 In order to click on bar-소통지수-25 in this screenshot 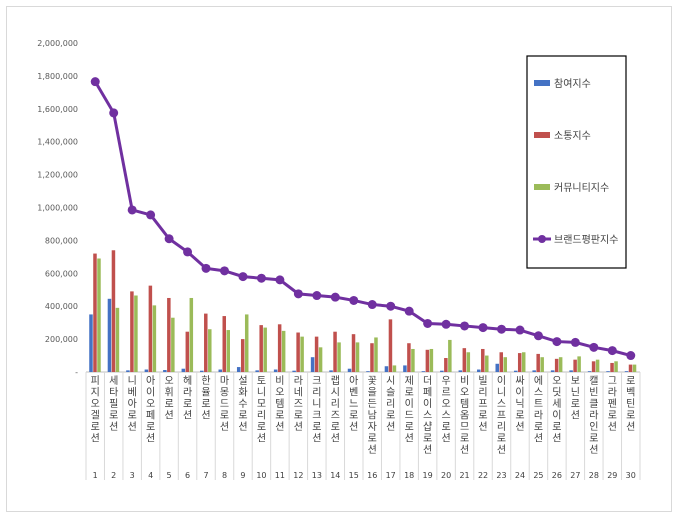, I will do `click(538, 362)`.